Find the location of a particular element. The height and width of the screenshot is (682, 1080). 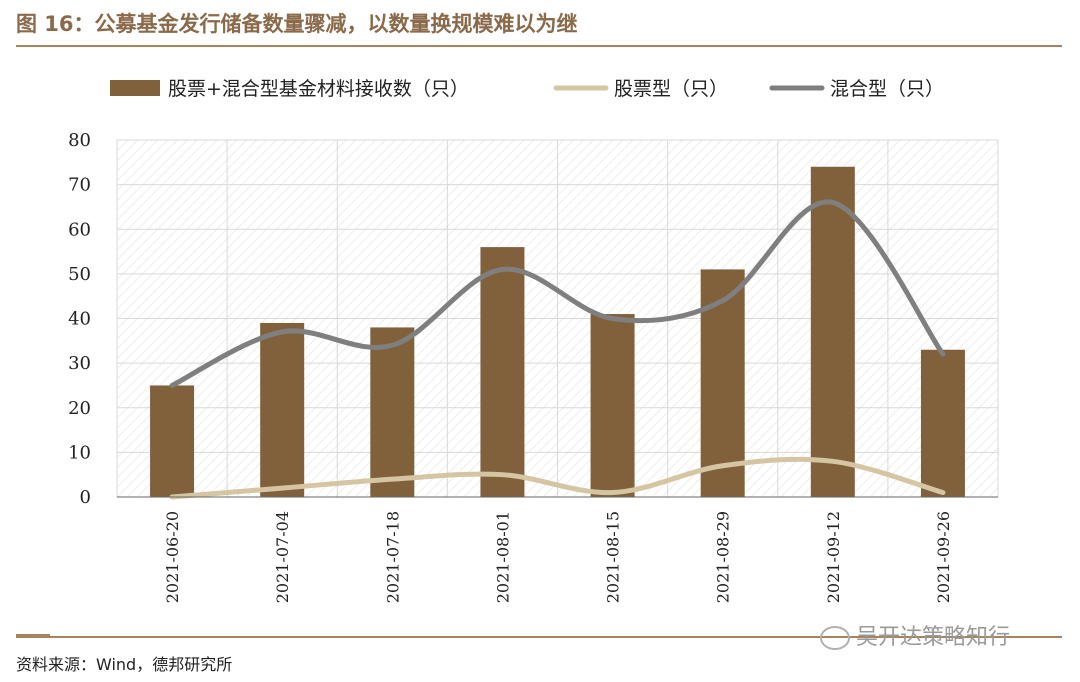

equity-line is located at coordinates (557, 478).